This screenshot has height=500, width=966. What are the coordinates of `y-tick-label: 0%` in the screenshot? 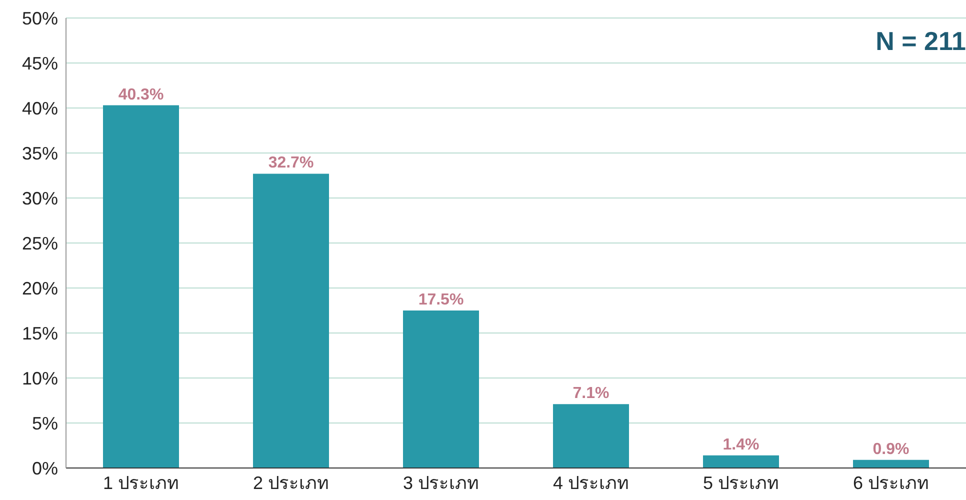 It's located at (45, 468).